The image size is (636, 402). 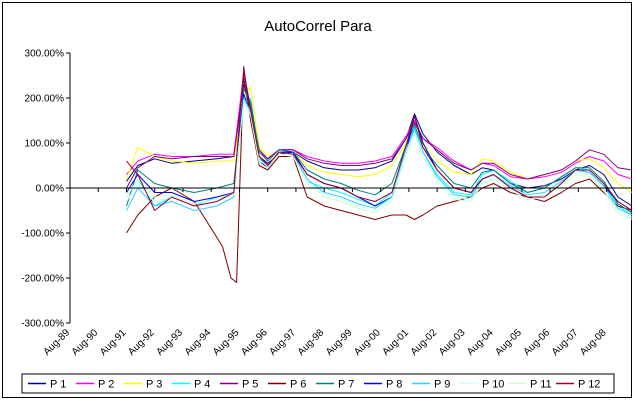 I want to click on x-tick-label: Aug-96, so click(x=254, y=342).